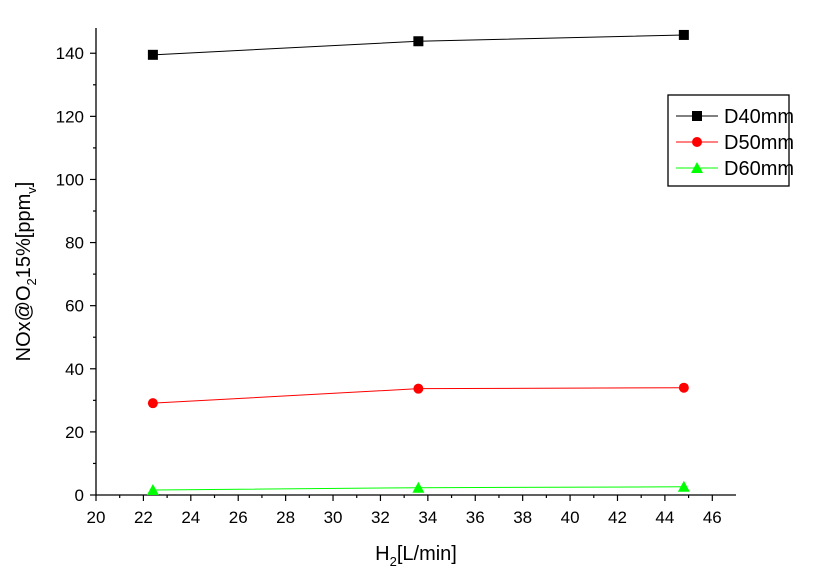  I want to click on x-tick-label: 38, so click(522, 517).